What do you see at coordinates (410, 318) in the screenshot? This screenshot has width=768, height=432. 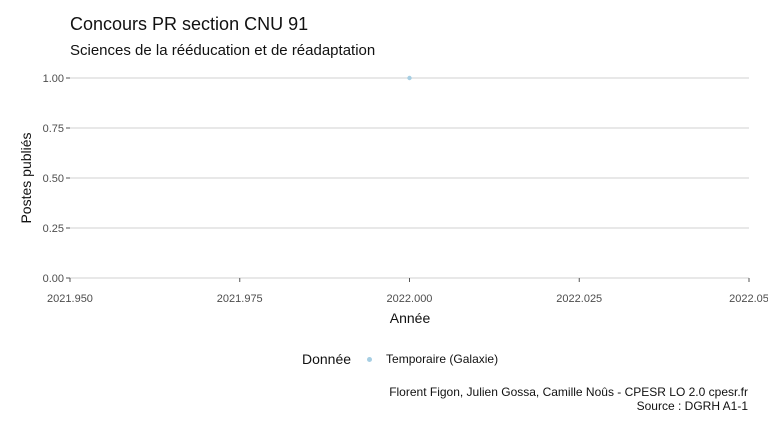 I see `x-axis-title: Année` at bounding box center [410, 318].